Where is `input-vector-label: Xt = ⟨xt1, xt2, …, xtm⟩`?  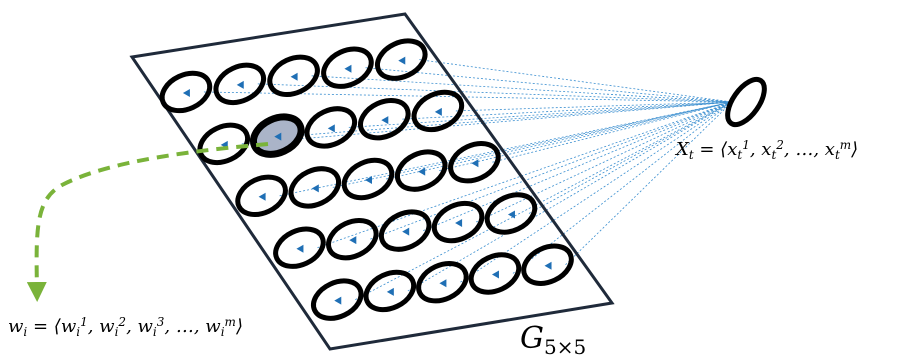 input-vector-label: Xt = ⟨xt1, xt2, …, xtm⟩ is located at coordinates (766, 150).